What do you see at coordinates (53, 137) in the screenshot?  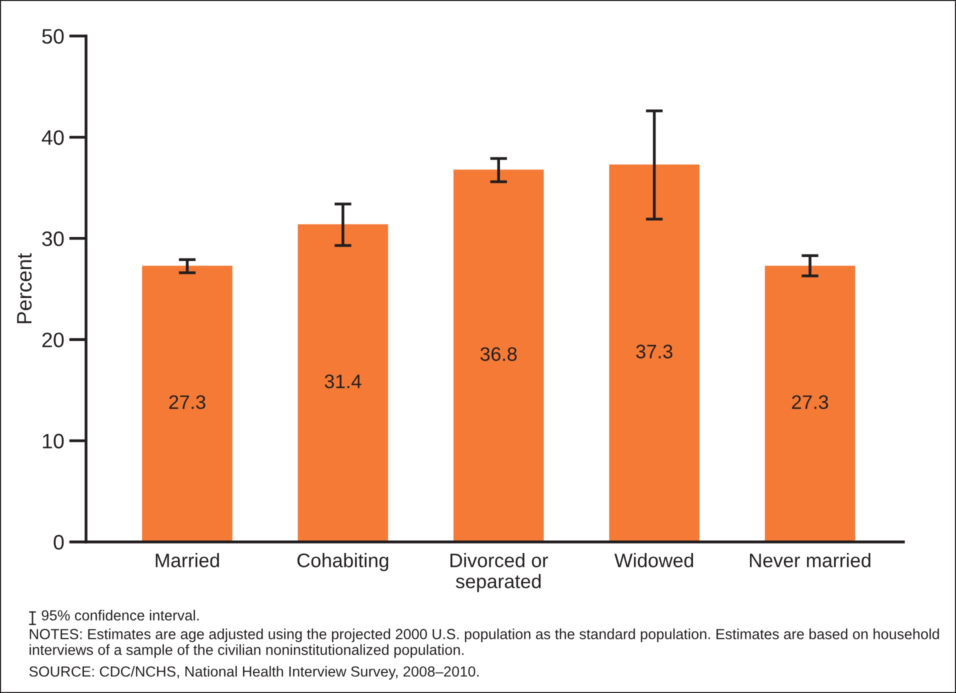 I see `y-tick-label: 40` at bounding box center [53, 137].